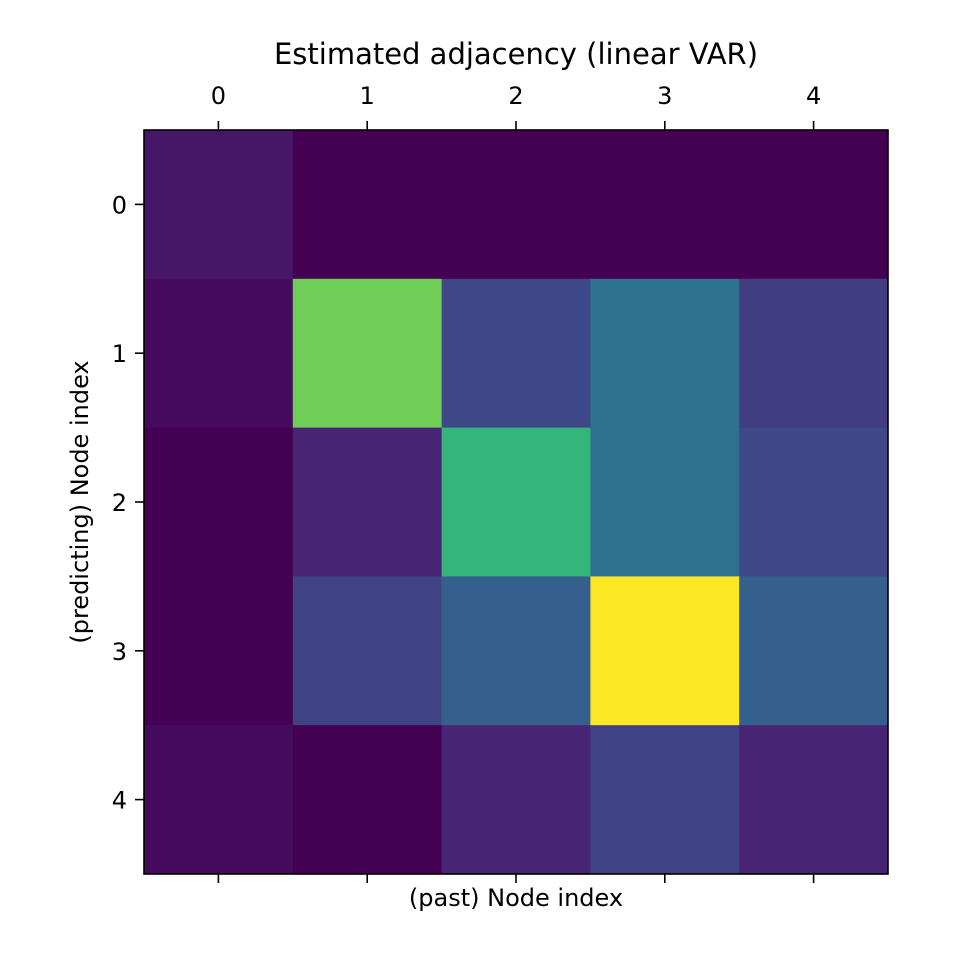 The height and width of the screenshot is (960, 960). I want to click on x-tick-label-3: 3, so click(664, 96).